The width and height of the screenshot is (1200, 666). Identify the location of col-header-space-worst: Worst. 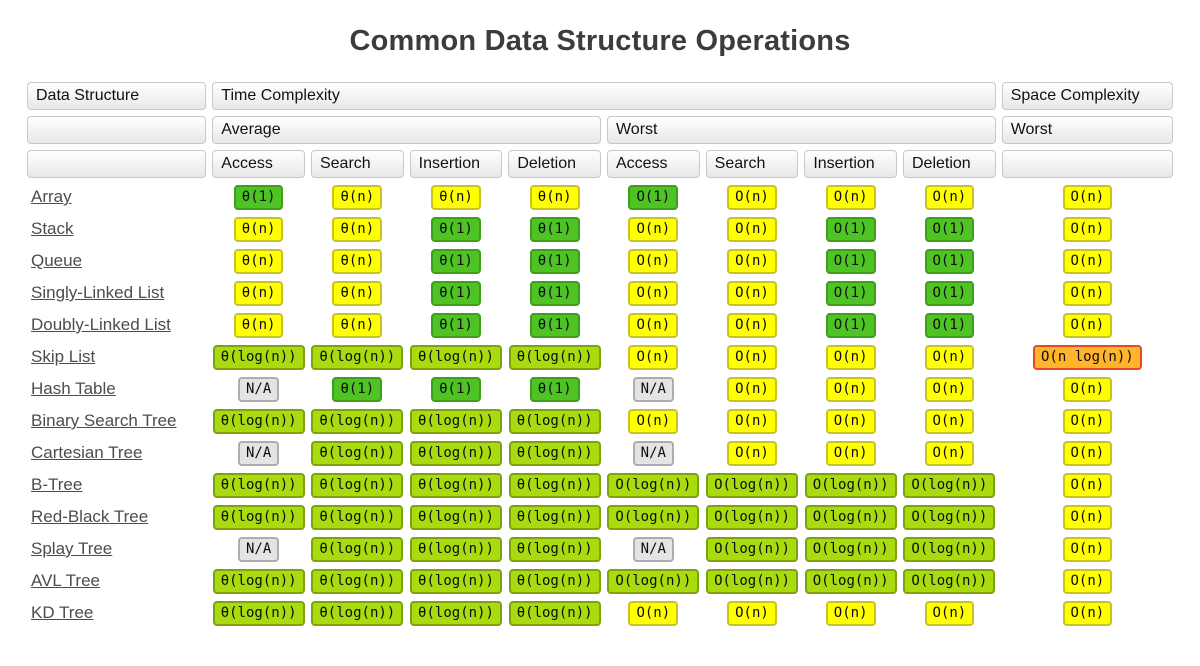
(1087, 130).